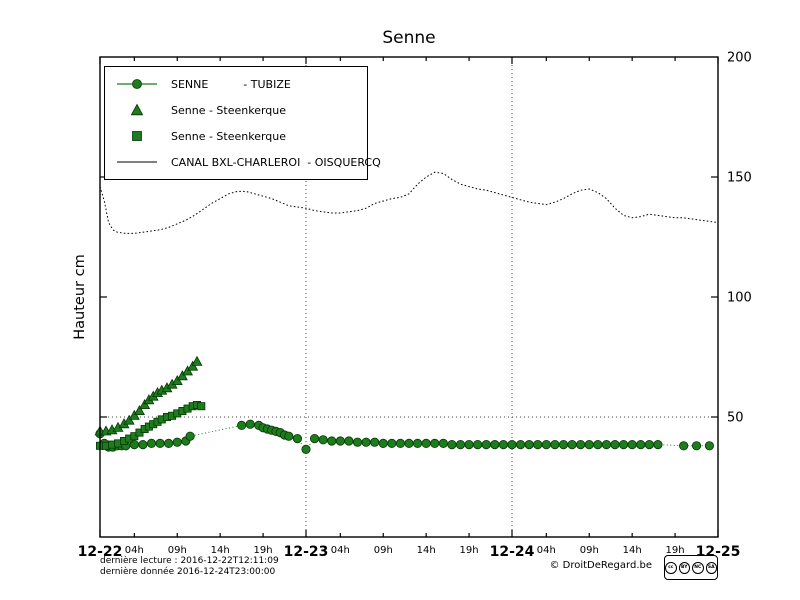  What do you see at coordinates (189, 561) in the screenshot?
I see `last-reading-text: dernière lecture : 2016-12-22T12:11:09` at bounding box center [189, 561].